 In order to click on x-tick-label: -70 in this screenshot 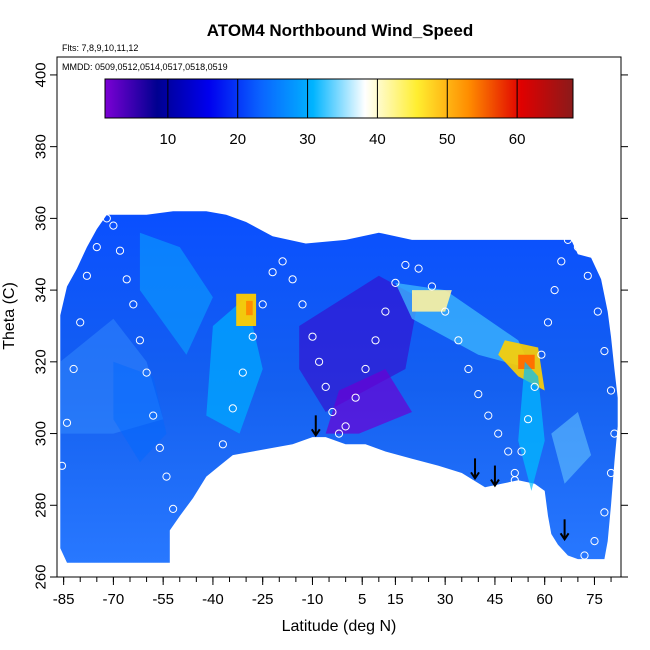, I will do `click(114, 599)`.